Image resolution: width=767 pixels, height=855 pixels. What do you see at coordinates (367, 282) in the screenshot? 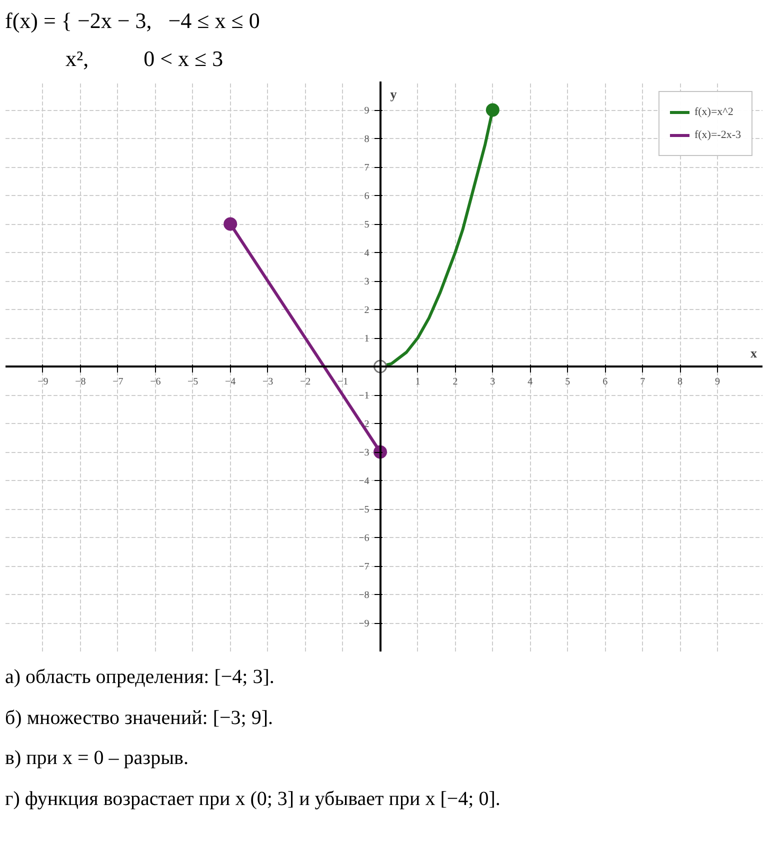
I see `y-tick-label: 3` at bounding box center [367, 282].